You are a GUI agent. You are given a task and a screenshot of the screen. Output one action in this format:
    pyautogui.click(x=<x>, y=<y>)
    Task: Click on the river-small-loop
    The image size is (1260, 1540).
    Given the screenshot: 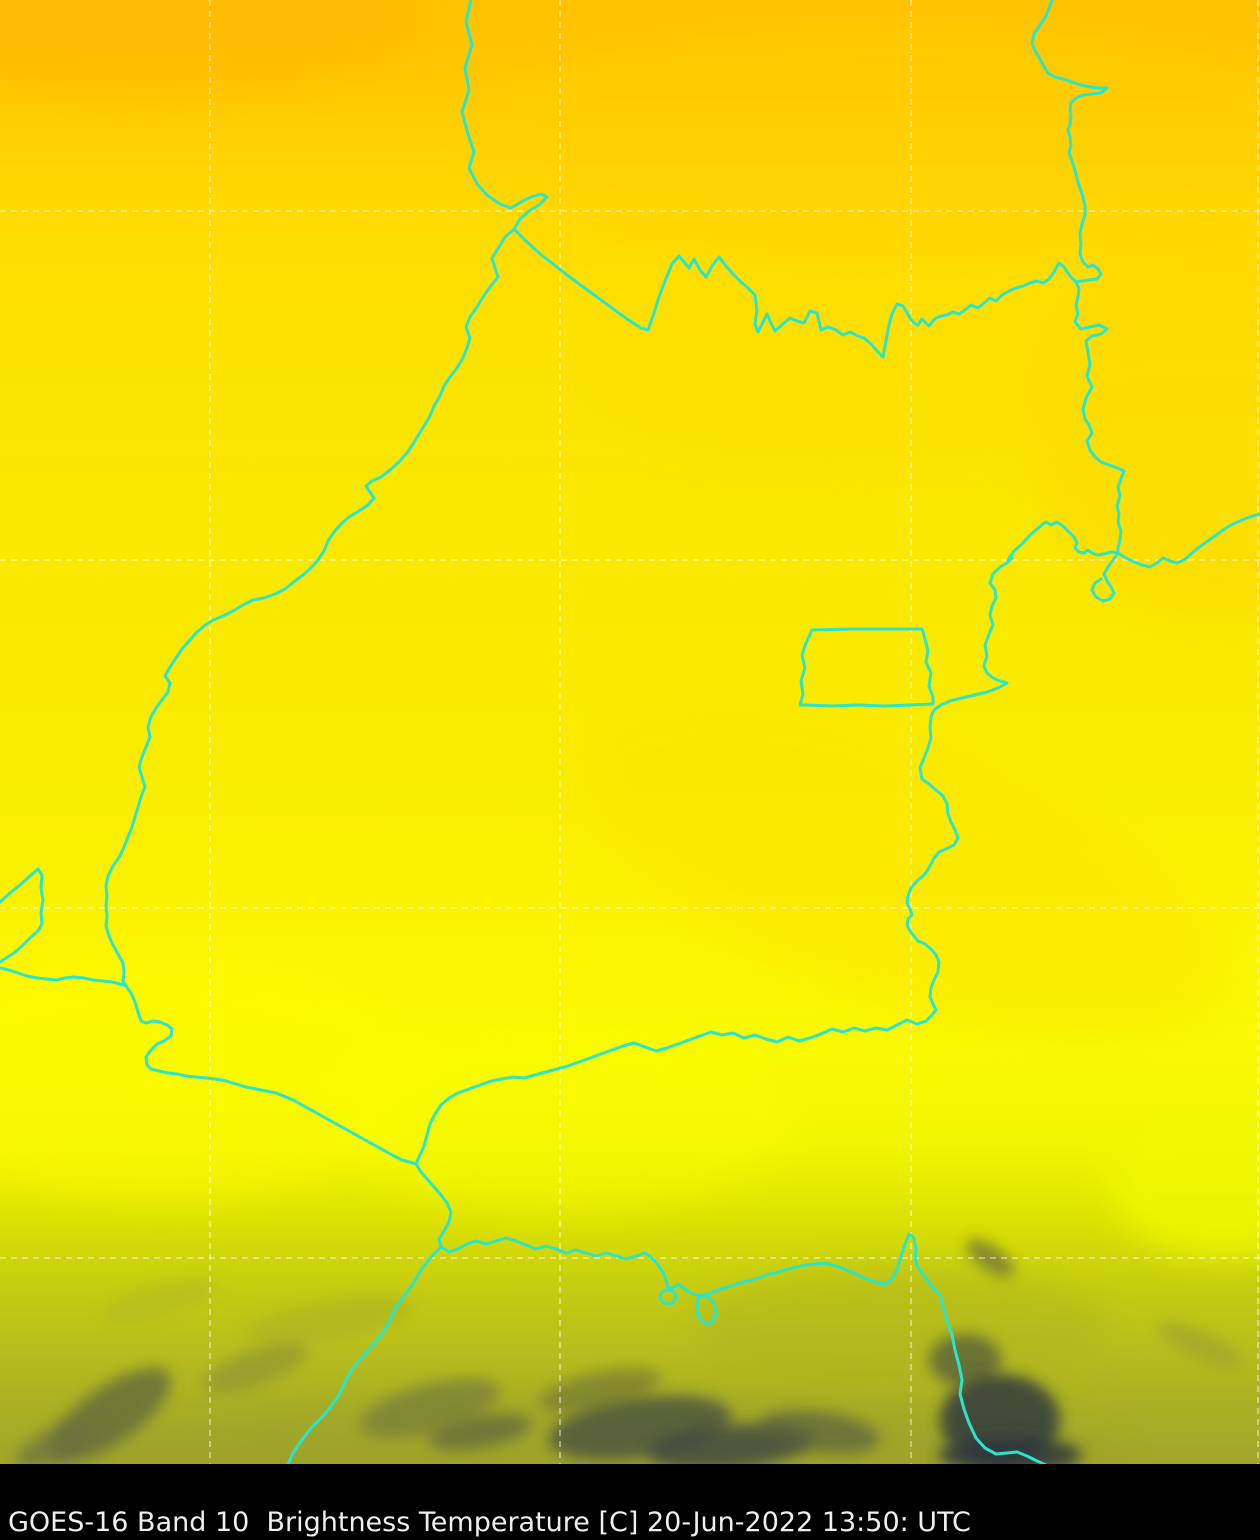 What is the action you would take?
    pyautogui.click(x=668, y=1297)
    